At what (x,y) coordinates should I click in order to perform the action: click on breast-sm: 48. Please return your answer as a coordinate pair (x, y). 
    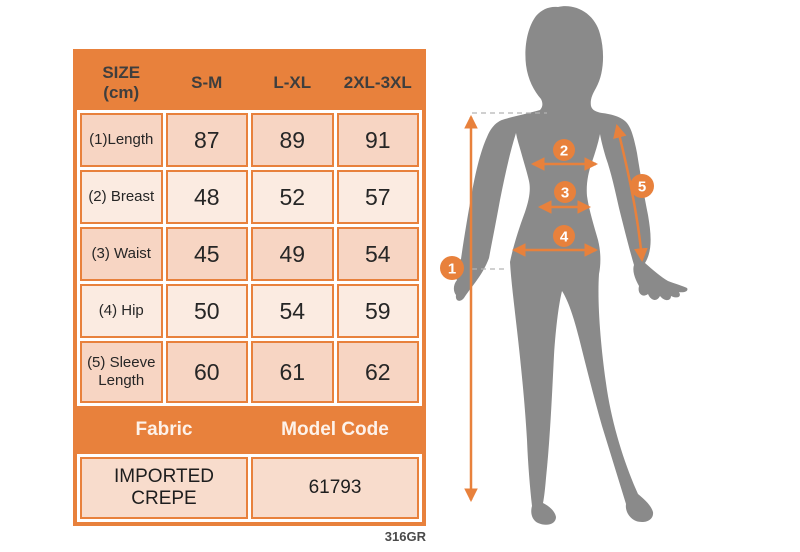
    Looking at the image, I should click on (206, 197).